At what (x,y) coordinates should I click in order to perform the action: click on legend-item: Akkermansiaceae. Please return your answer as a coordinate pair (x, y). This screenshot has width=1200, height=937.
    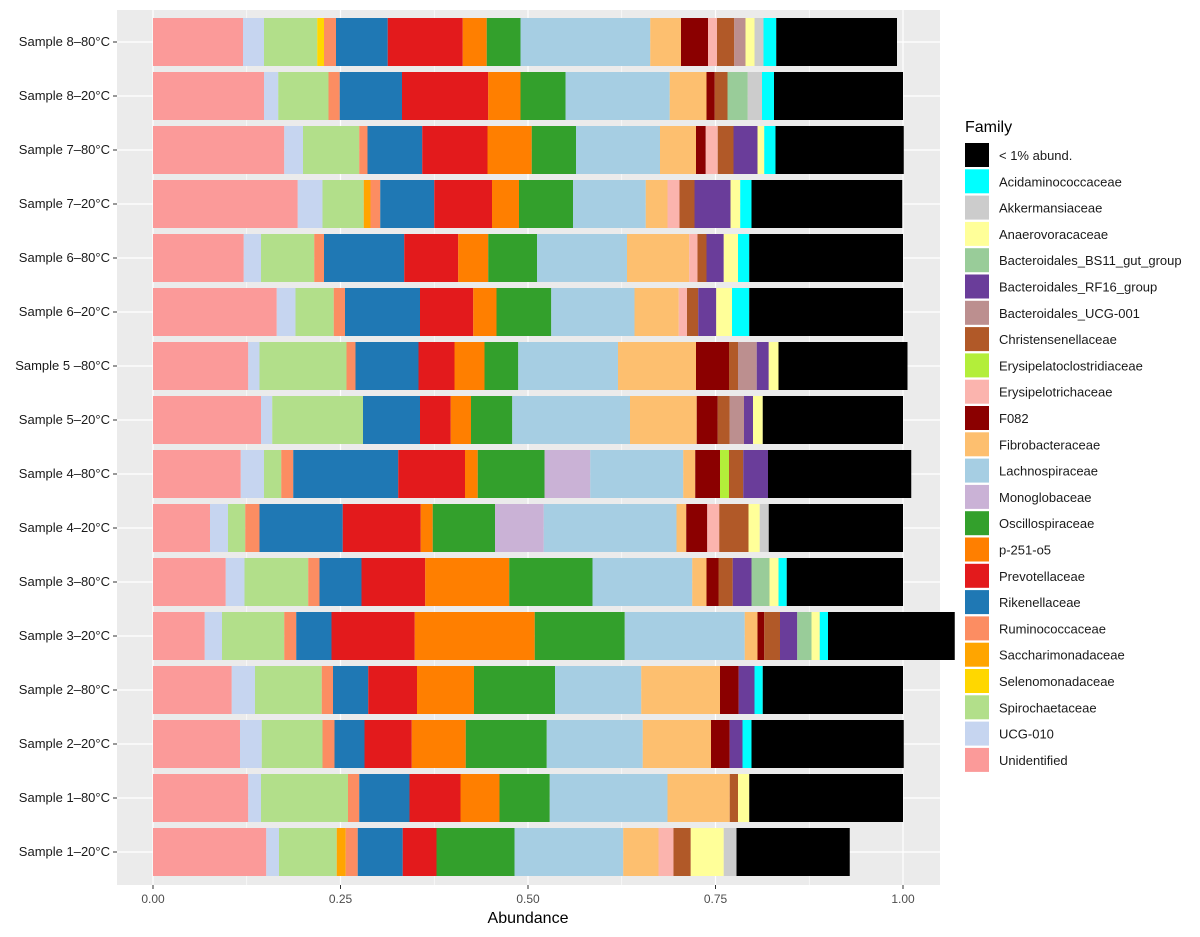
    Looking at the image, I should click on (1033, 207).